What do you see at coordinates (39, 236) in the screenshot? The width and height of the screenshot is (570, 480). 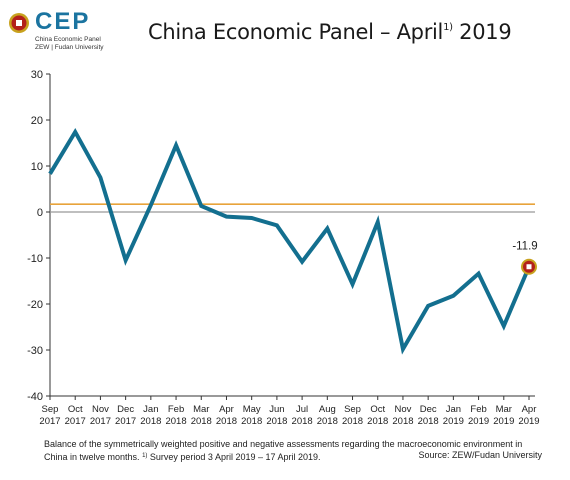 I see `y-axis: 30 20 10 0 -10 -20 -30 -40` at bounding box center [39, 236].